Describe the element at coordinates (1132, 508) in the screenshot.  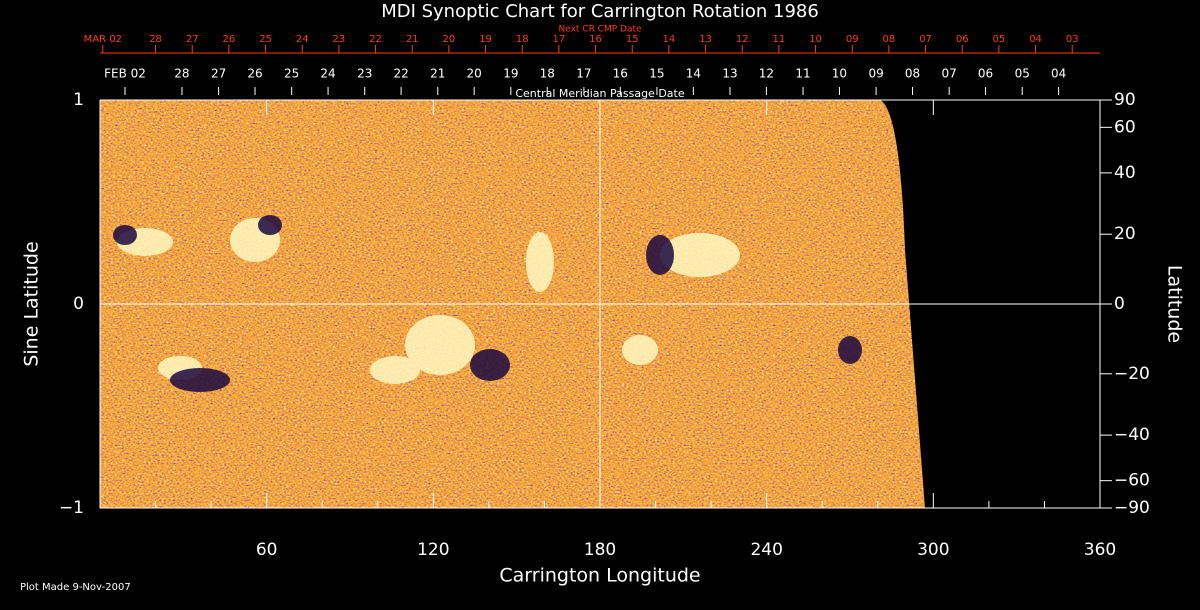
I see `y2-tick-label: −90` at that location.